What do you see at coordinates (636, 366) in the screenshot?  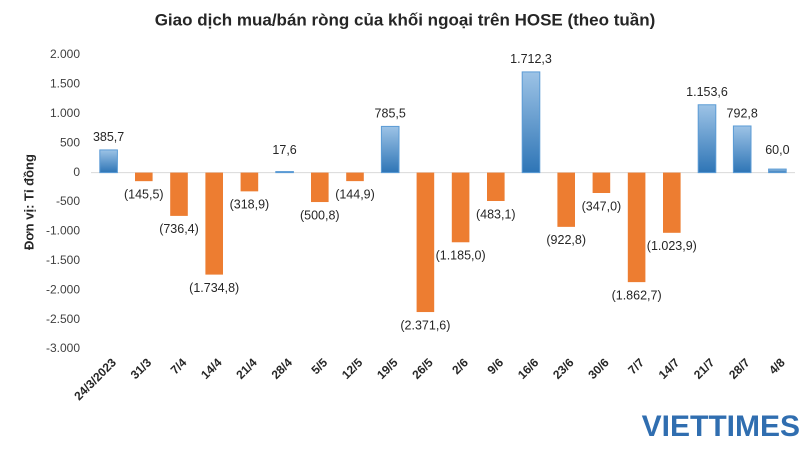 I see `x-tick-label: 7/7` at bounding box center [636, 366].